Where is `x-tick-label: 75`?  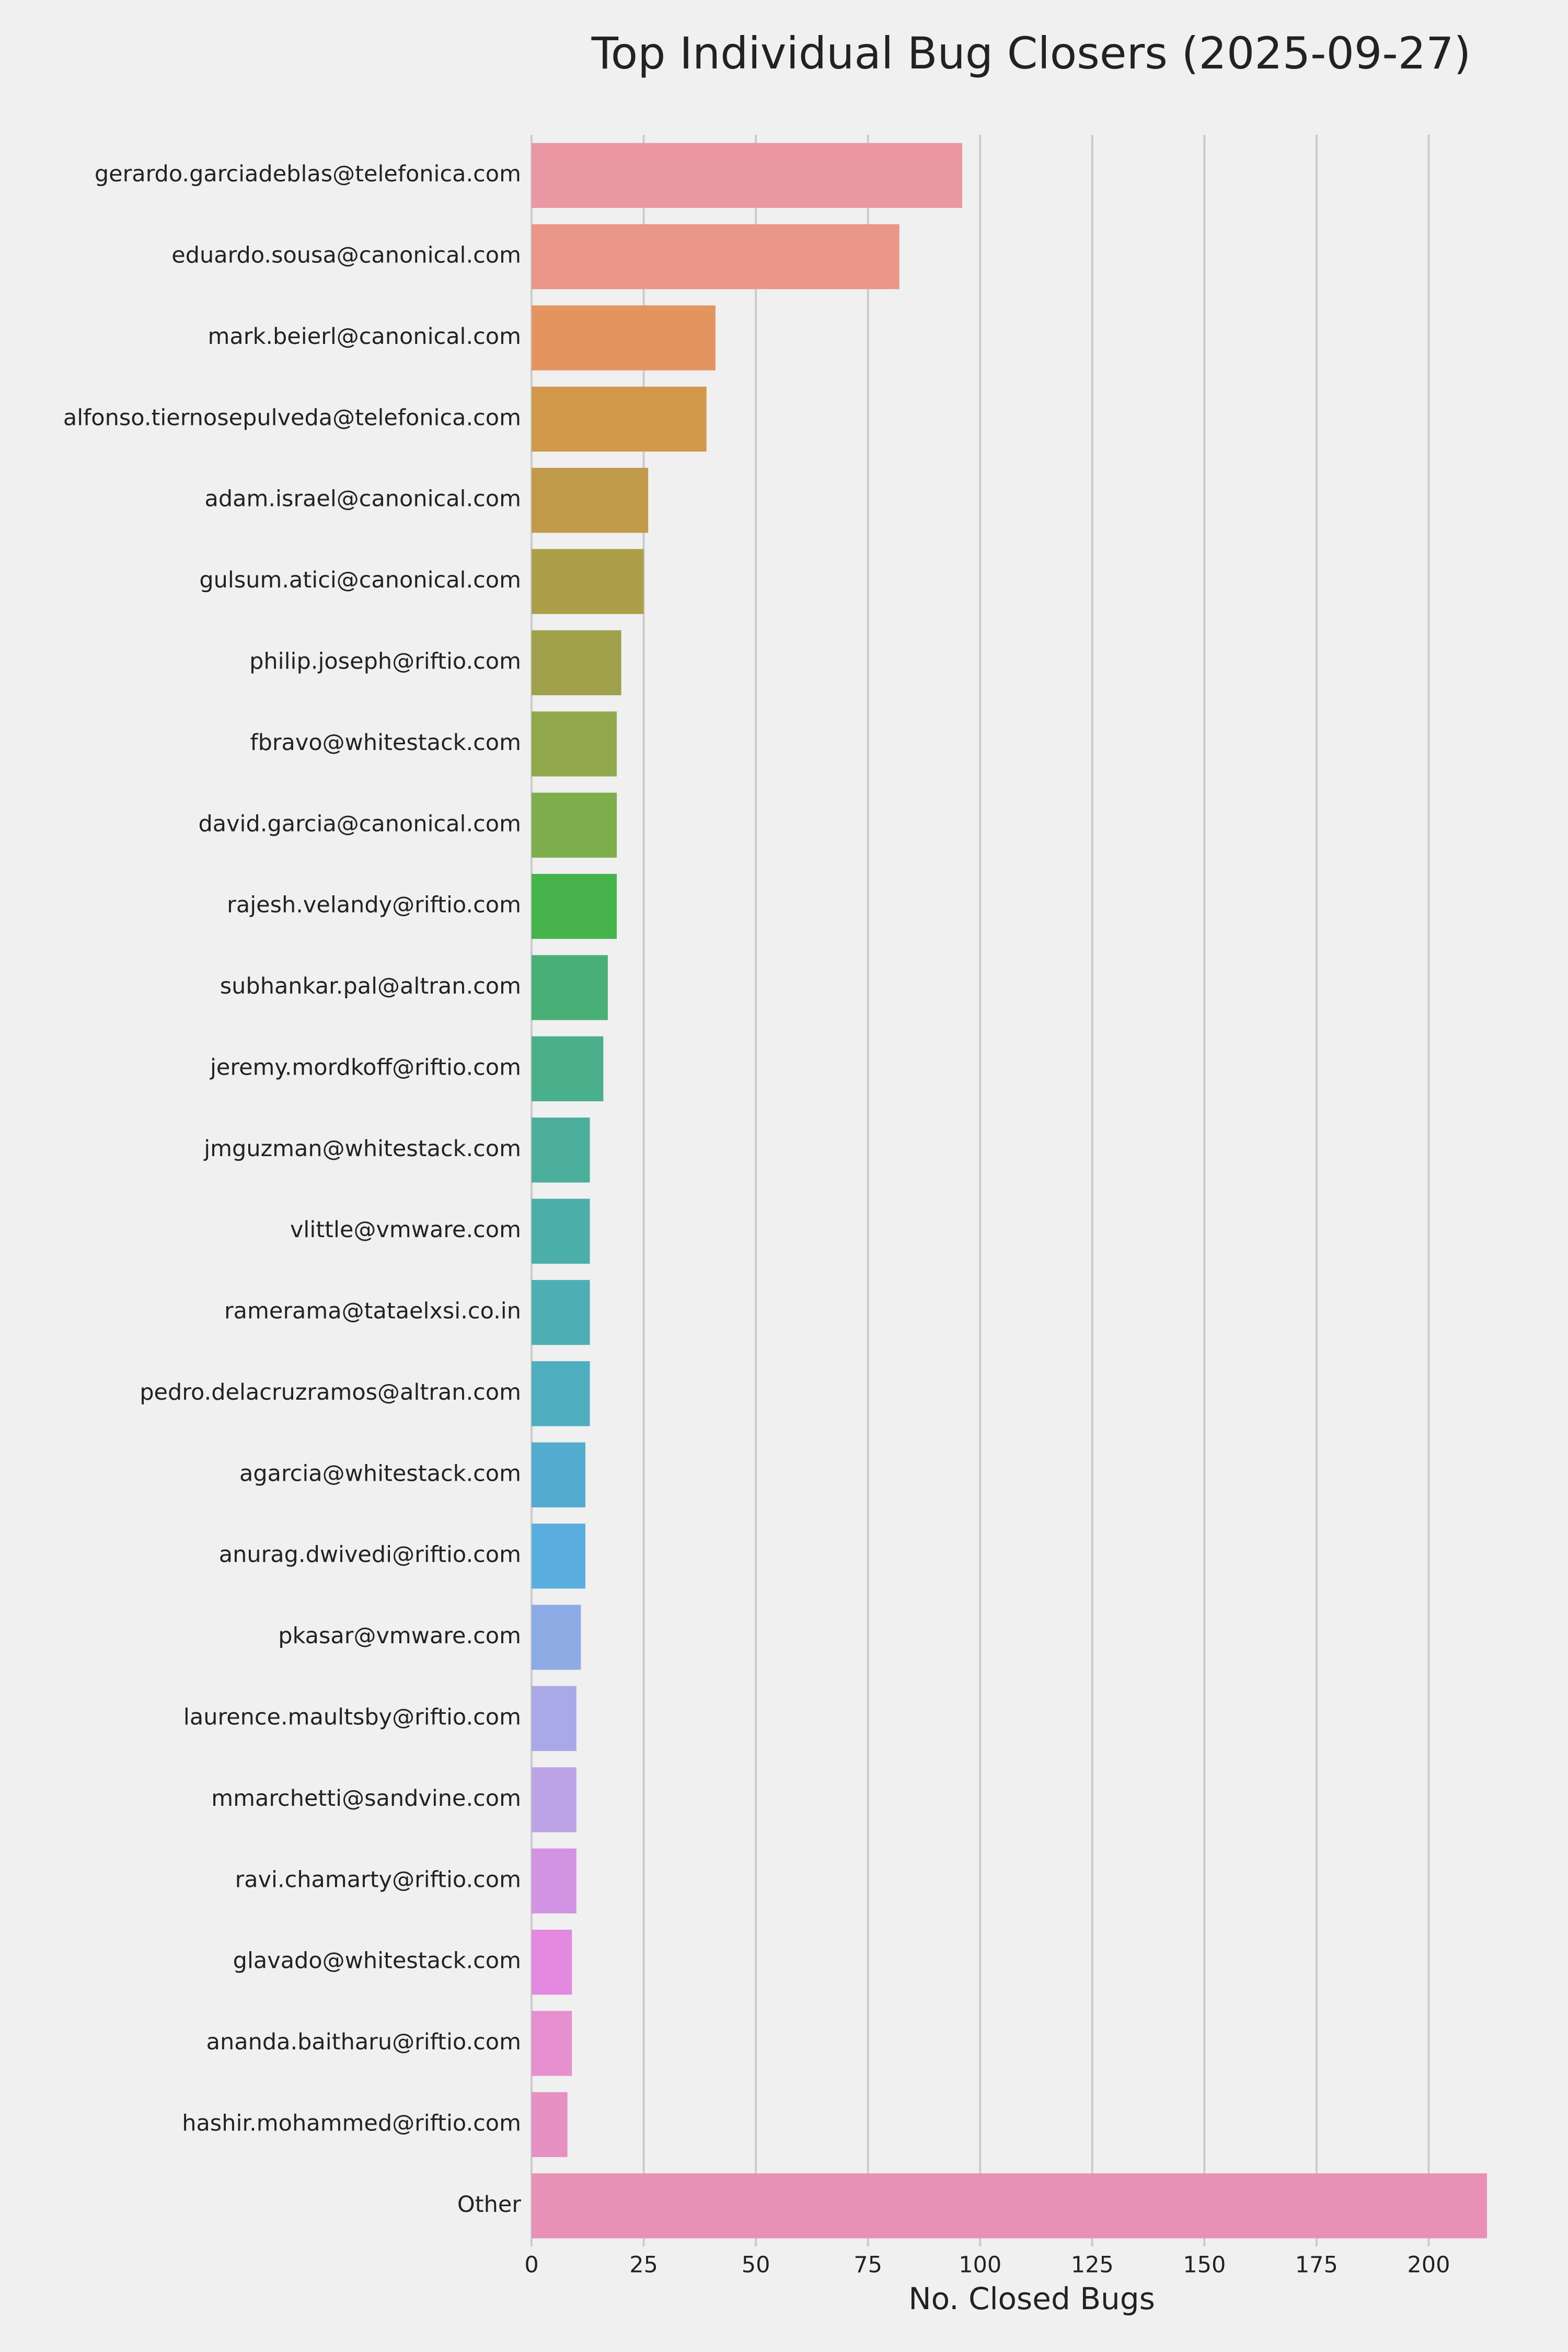
x-tick-label: 75 is located at coordinates (868, 2265).